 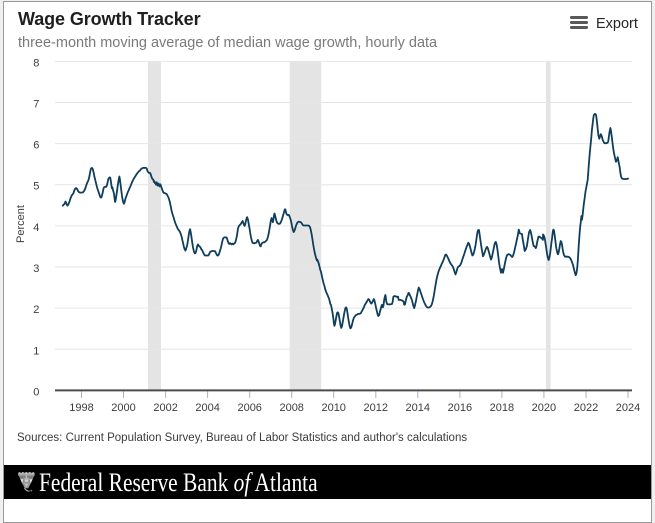 What do you see at coordinates (460, 408) in the screenshot?
I see `svg-text: 2016` at bounding box center [460, 408].